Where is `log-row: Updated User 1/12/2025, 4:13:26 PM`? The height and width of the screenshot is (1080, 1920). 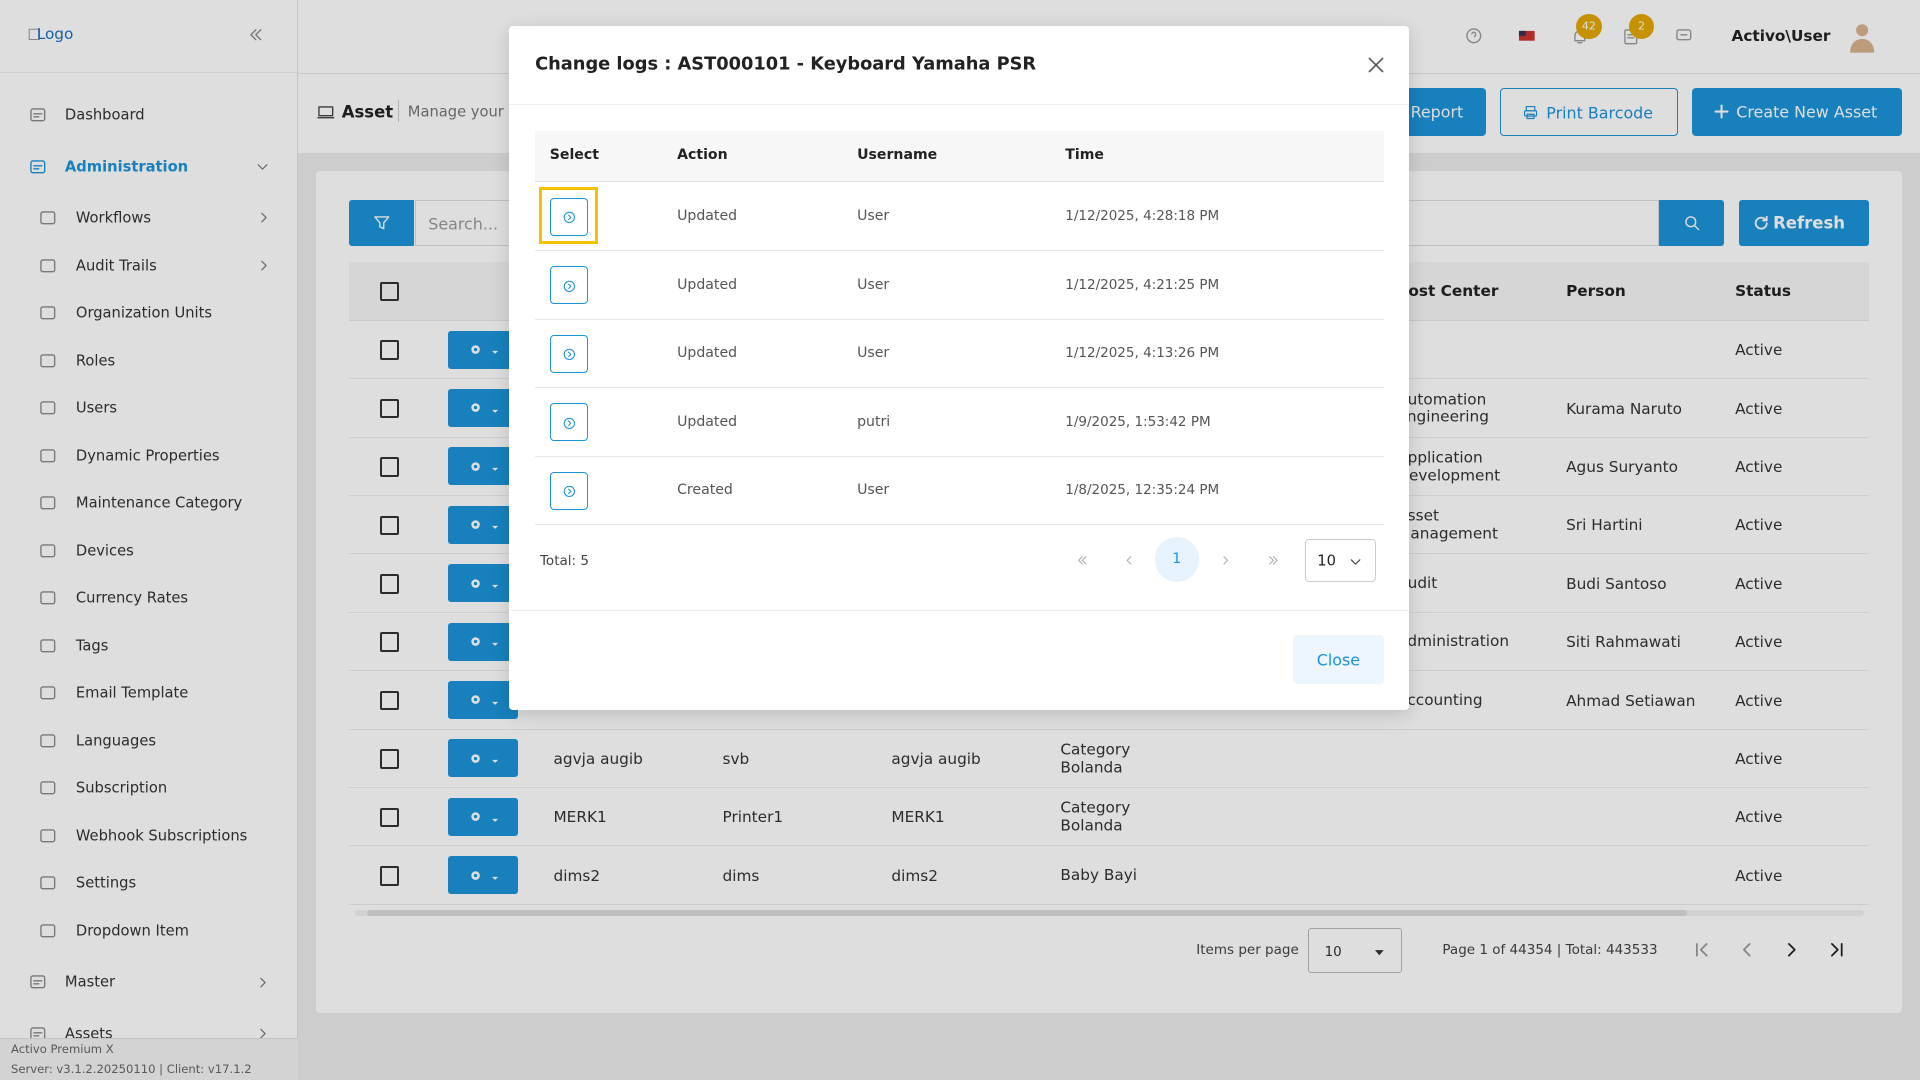
log-row: Updated User 1/12/2025, 4:13:26 PM is located at coordinates (959, 354).